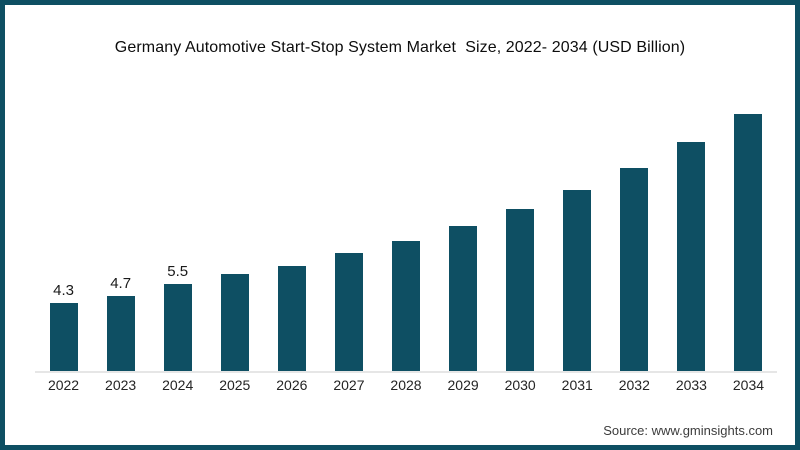 This screenshot has height=450, width=800. I want to click on x-tick-label: 2023, so click(121, 385).